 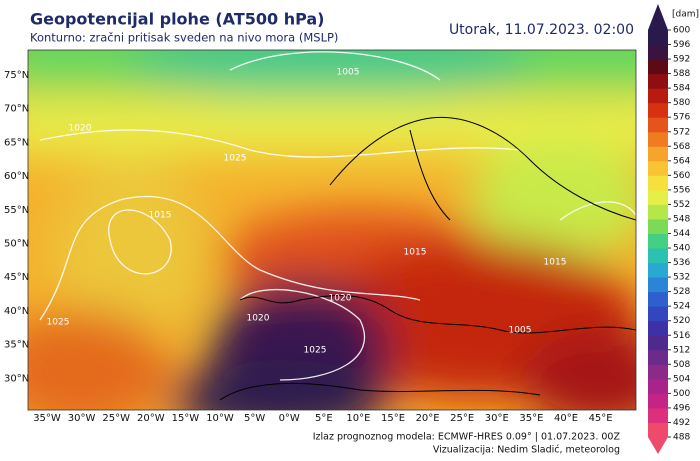 What do you see at coordinates (681, 31) in the screenshot?
I see `colorbar-tick-label: 600` at bounding box center [681, 31].